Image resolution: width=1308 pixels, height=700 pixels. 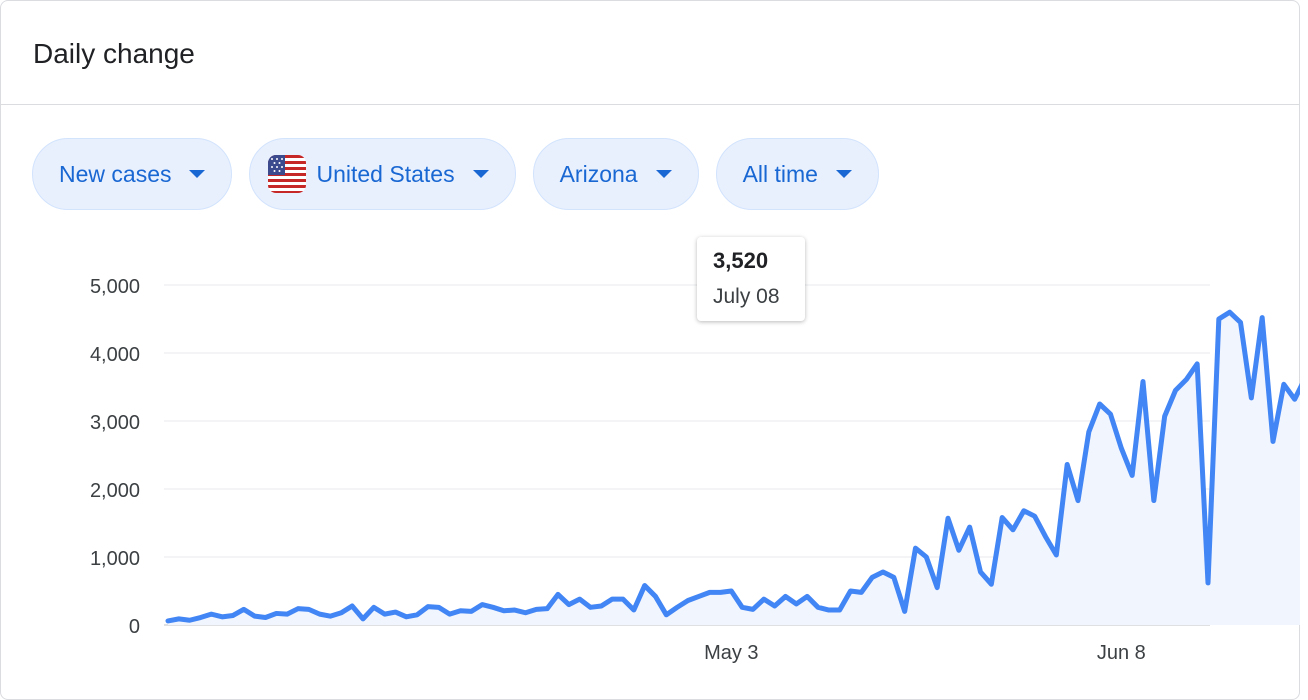 What do you see at coordinates (115, 491) in the screenshot?
I see `y-tick-label: 2,000` at bounding box center [115, 491].